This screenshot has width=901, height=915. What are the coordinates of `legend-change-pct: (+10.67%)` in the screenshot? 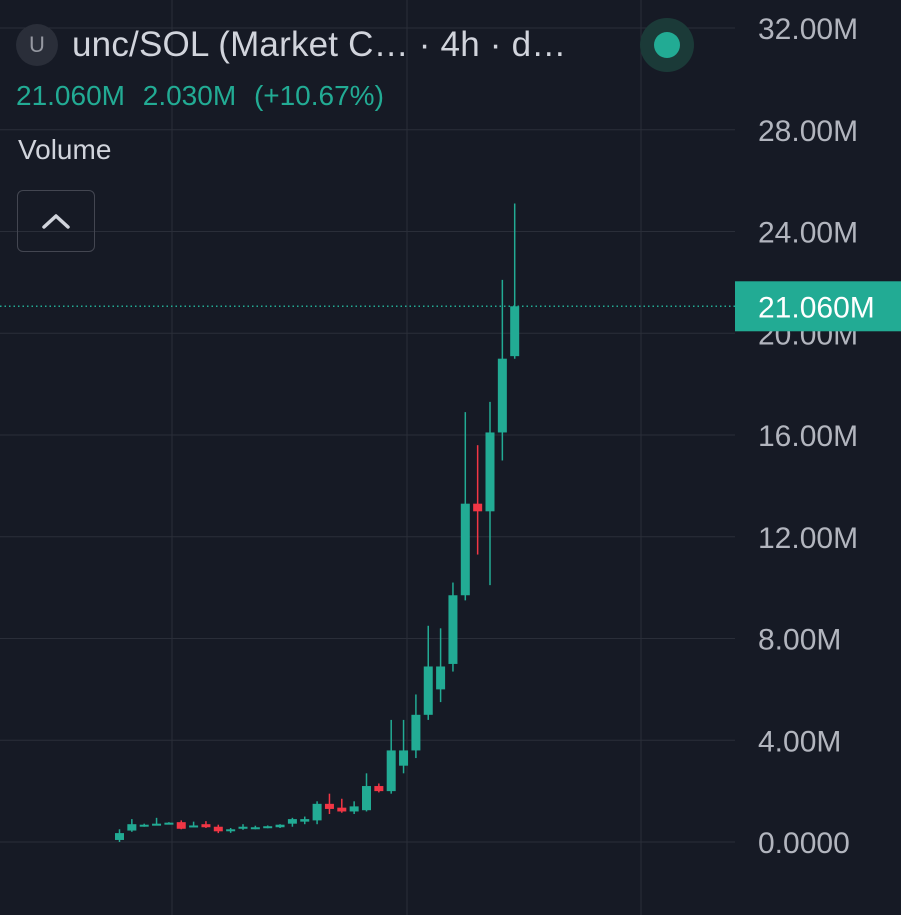 It's located at (318, 95).